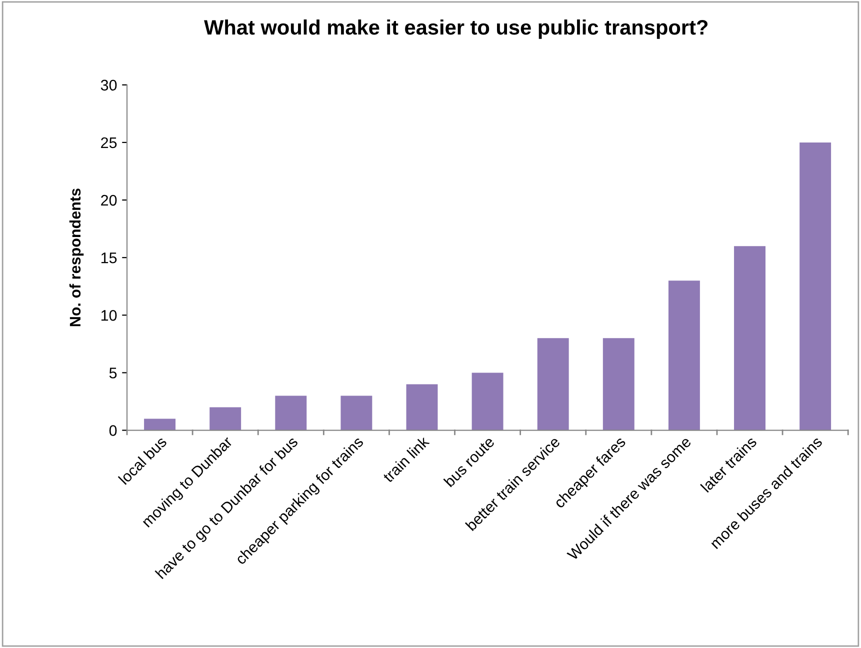 The width and height of the screenshot is (861, 648). Describe the element at coordinates (108, 85) in the screenshot. I see `y-tick-label: 30` at that location.